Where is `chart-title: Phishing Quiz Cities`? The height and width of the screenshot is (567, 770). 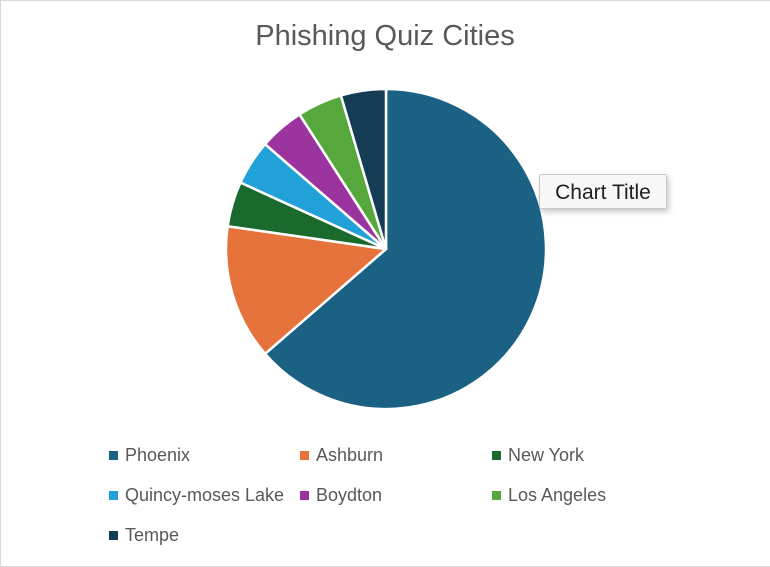
chart-title: Phishing Quiz Cities is located at coordinates (385, 36).